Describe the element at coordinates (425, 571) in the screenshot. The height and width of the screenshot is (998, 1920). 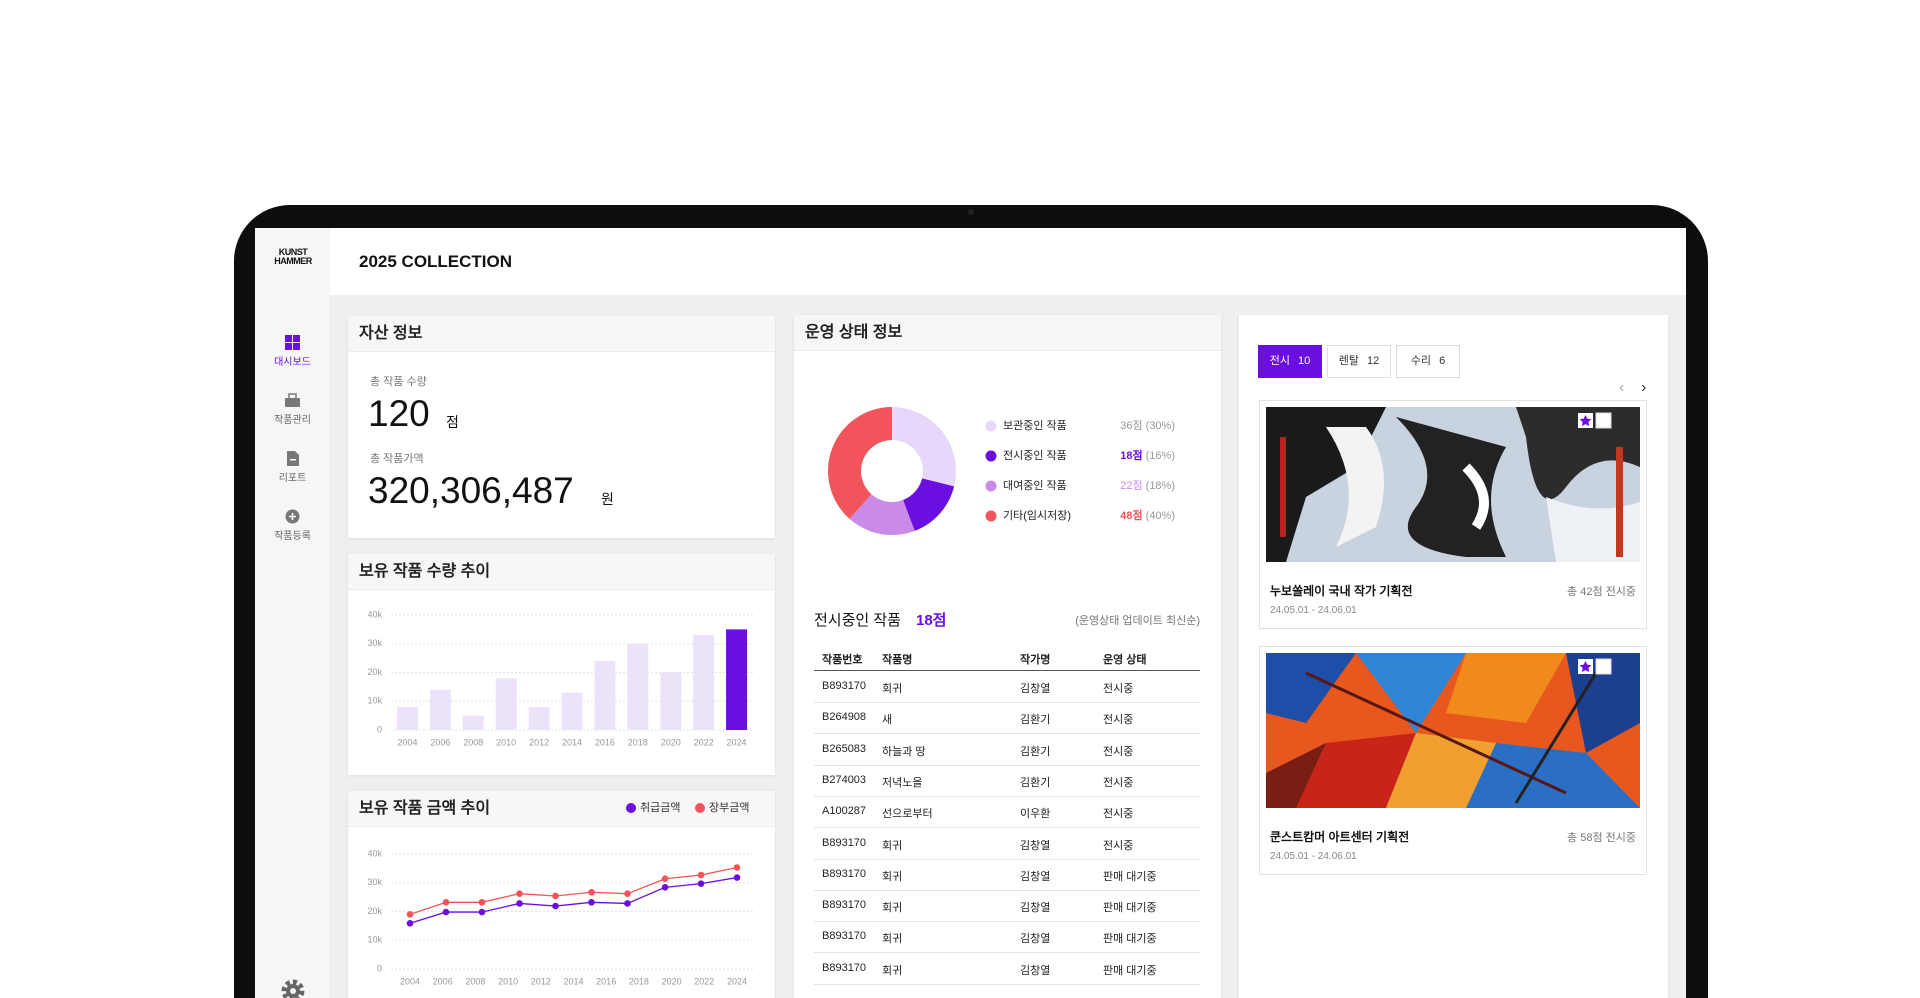
I see `panel-title: 보유 작품 수량 추이` at that location.